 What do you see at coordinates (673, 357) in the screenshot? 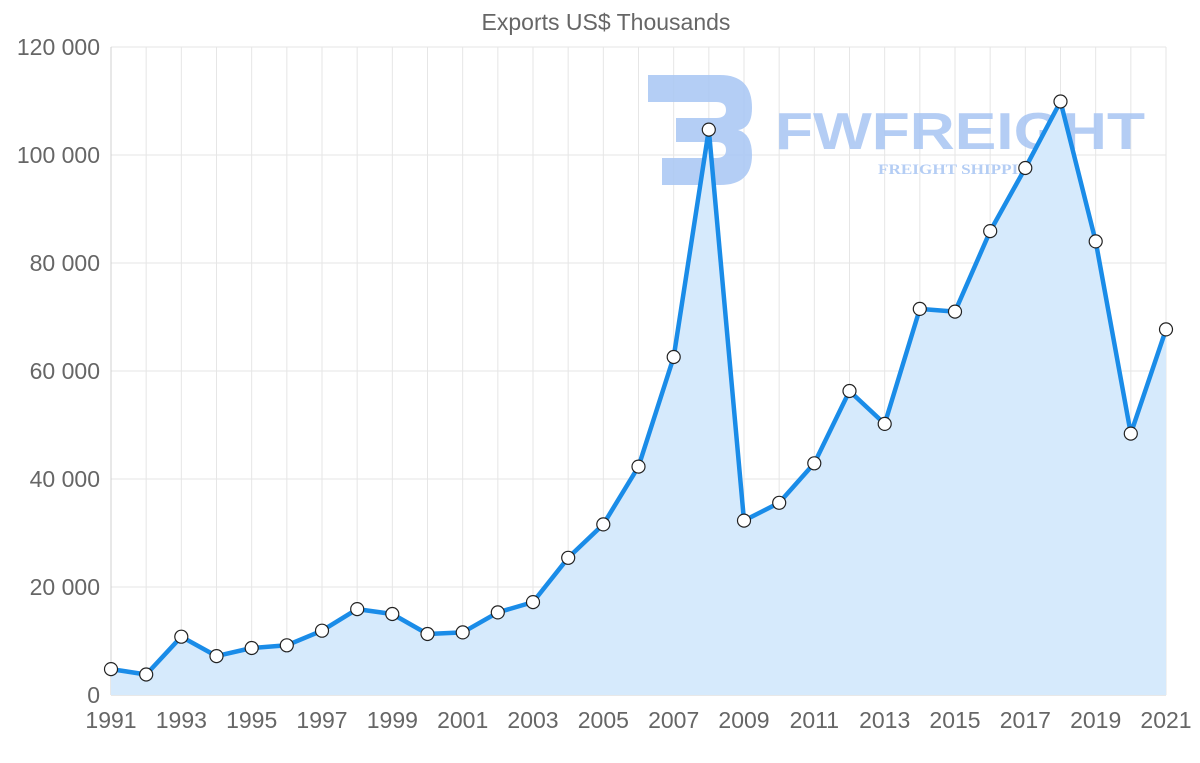
I see `data-point-2007` at bounding box center [673, 357].